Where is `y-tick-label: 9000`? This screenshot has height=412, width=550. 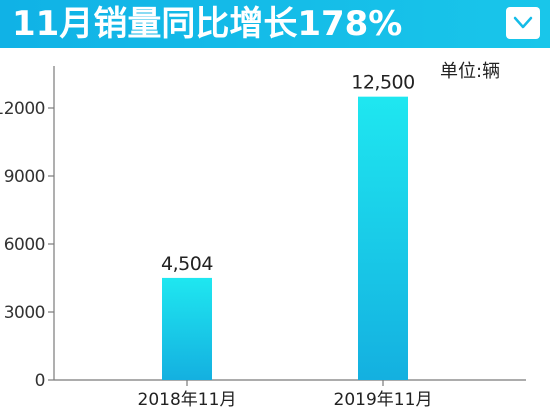
y-tick-label: 9000 is located at coordinates (24, 177).